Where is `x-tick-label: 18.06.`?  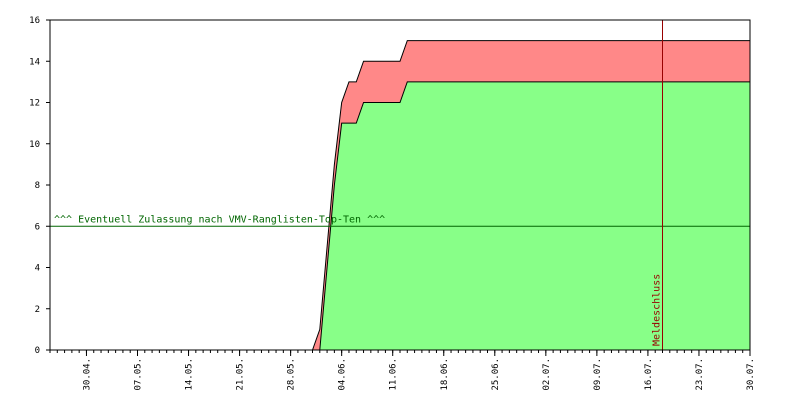 x-tick-label: 18.06. is located at coordinates (445, 374).